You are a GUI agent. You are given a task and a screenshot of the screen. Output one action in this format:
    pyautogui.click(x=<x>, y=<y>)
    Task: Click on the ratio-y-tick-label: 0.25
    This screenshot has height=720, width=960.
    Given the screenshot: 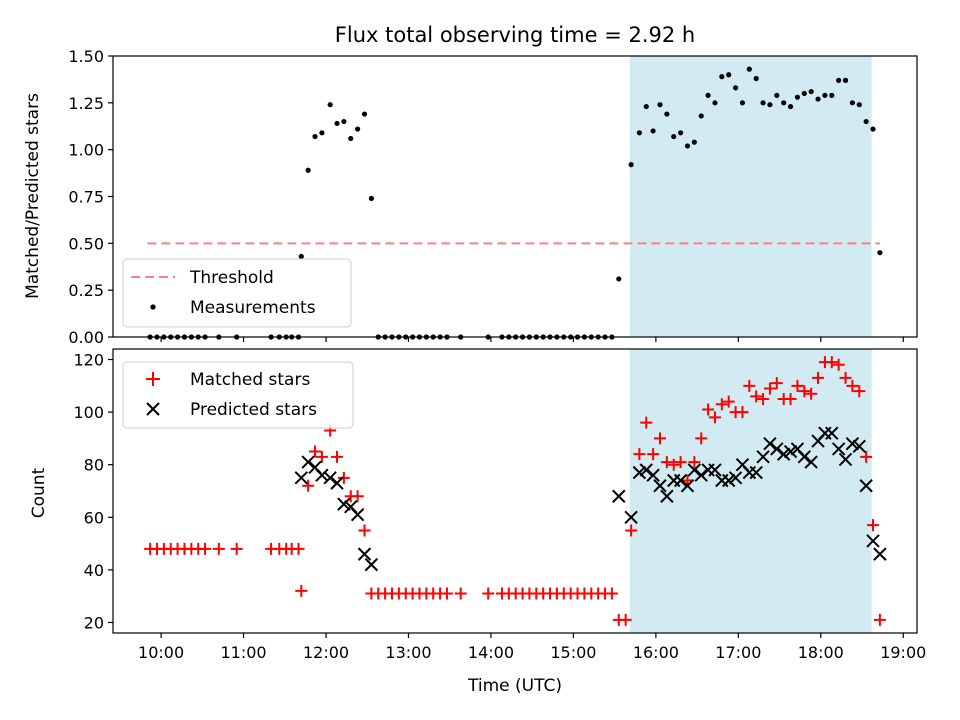 What is the action you would take?
    pyautogui.click(x=86, y=290)
    